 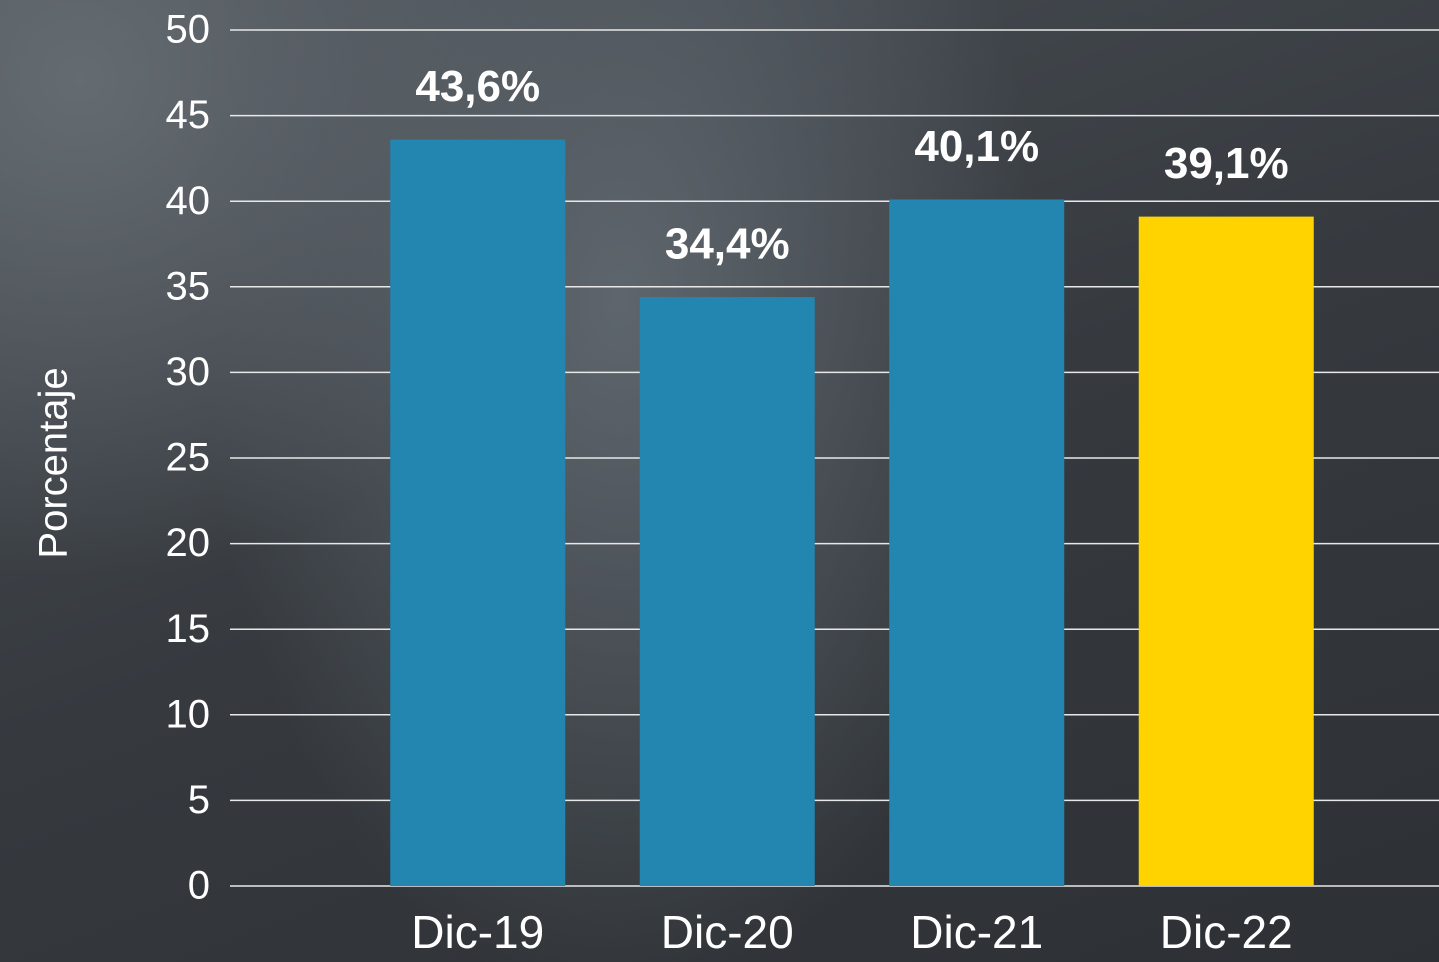 I want to click on y-tick-label: 50, so click(x=188, y=30).